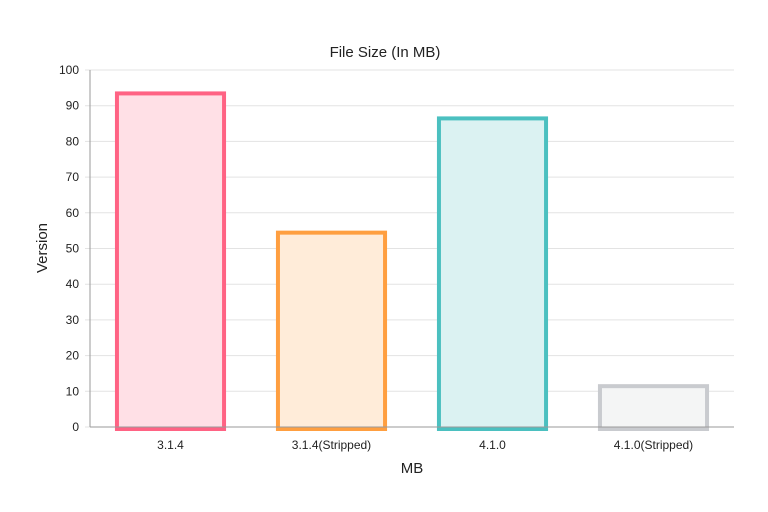 Image resolution: width=768 pixels, height=512 pixels. I want to click on chart-title: File Size (In MB), so click(385, 52).